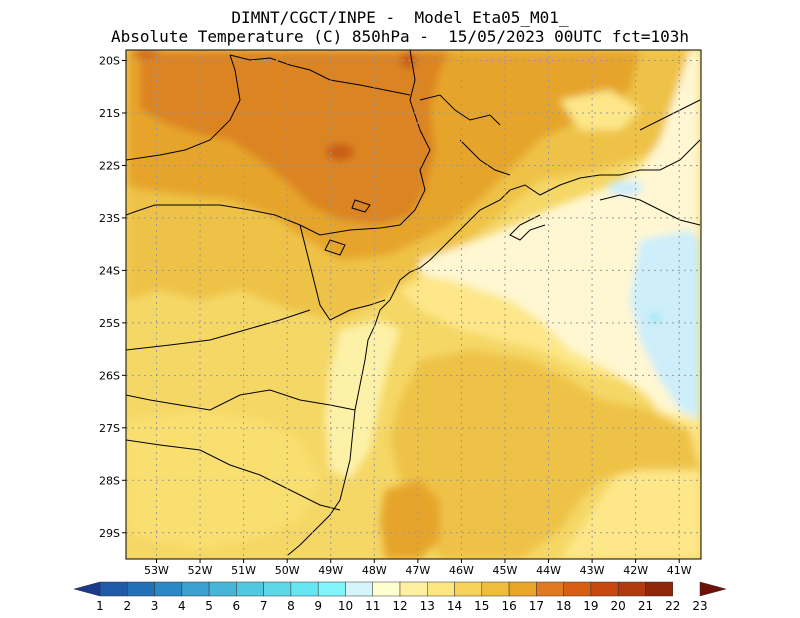  What do you see at coordinates (590, 606) in the screenshot?
I see `colorbar-label: 19` at bounding box center [590, 606].